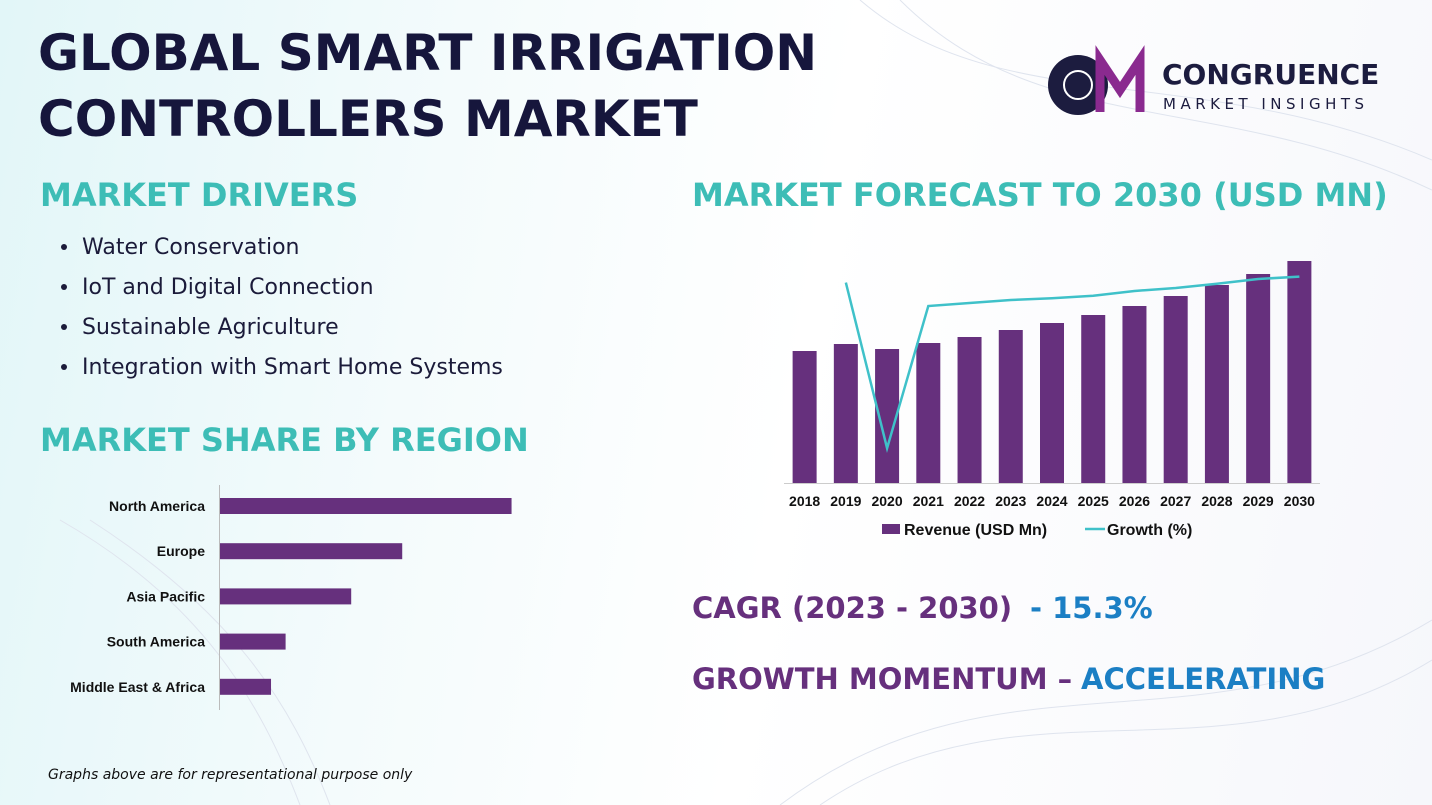 The width and height of the screenshot is (1432, 805). I want to click on title: CONTROLLERS MARKET, so click(368, 119).